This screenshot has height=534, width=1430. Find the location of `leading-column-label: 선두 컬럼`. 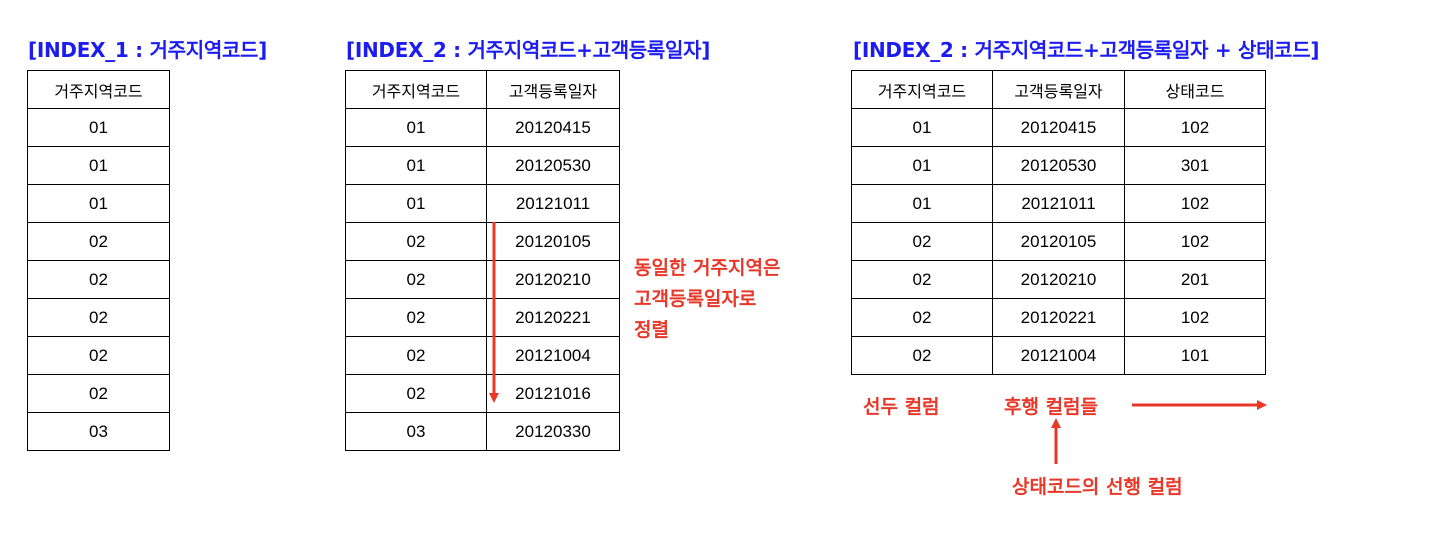

leading-column-label: 선두 컬럼 is located at coordinates (901, 407).